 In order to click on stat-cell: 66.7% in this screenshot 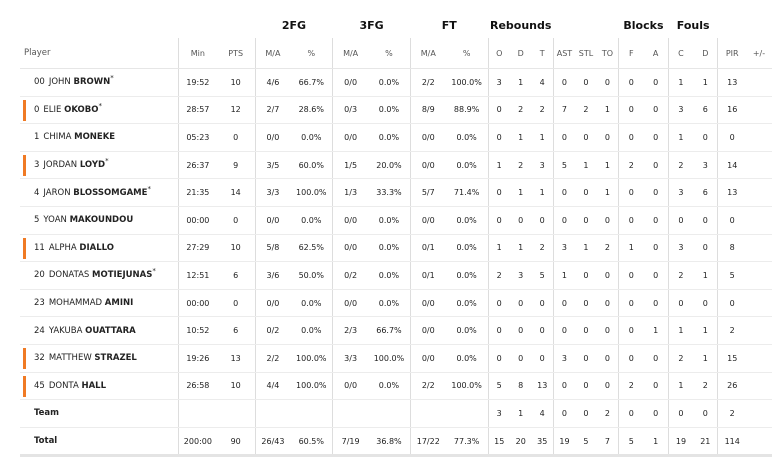, I will do `click(389, 330)`.